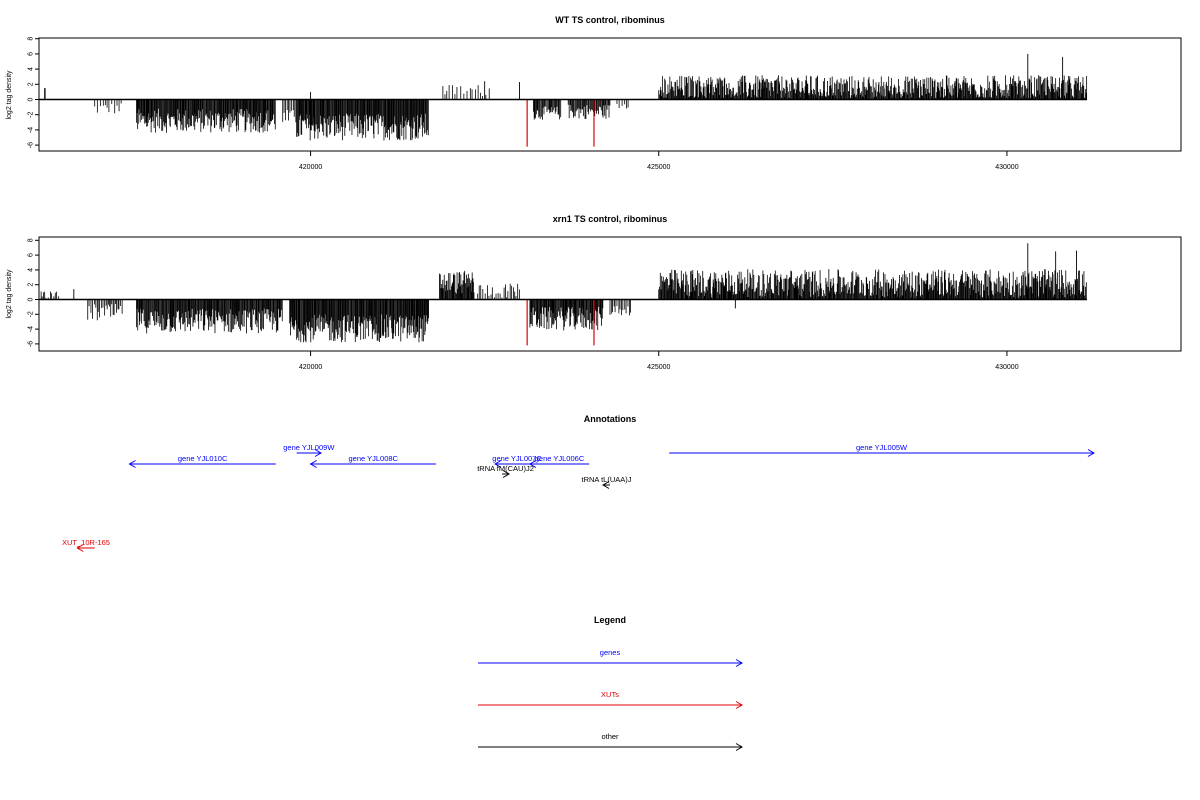  Describe the element at coordinates (373, 458) in the screenshot. I see `annotation-label: gene YJL008C` at that location.